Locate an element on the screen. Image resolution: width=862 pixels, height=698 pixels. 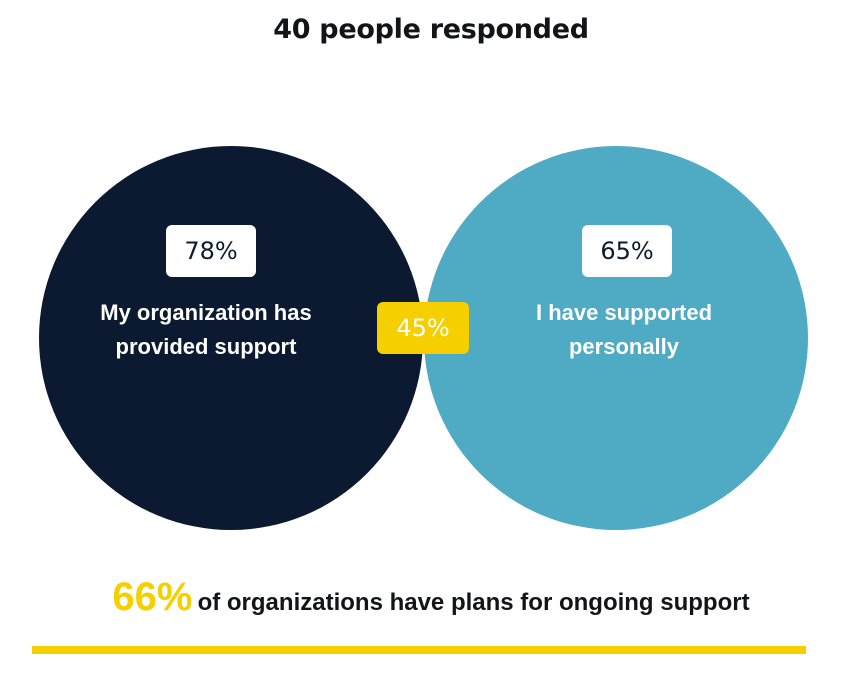
personal-support-label: I have supported personally is located at coordinates (624, 330).